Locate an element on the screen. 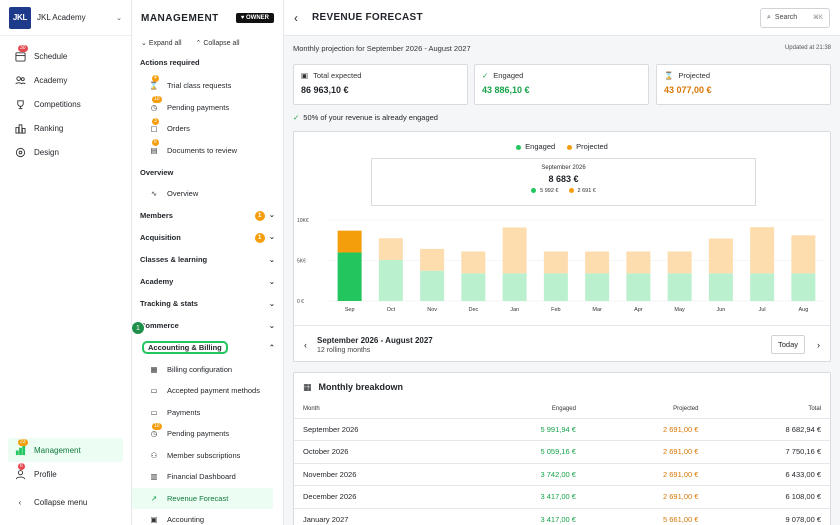 This screenshot has height=525, width=840. bar-engaged-aug is located at coordinates (803, 287).